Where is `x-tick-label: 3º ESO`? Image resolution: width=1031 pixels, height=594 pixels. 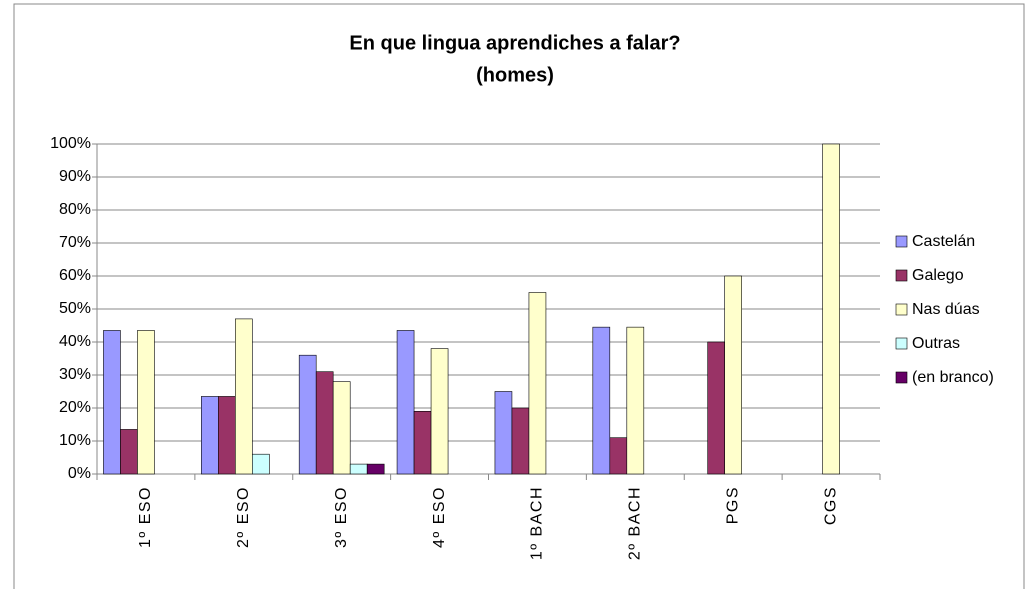
x-tick-label: 3º ESO is located at coordinates (341, 517).